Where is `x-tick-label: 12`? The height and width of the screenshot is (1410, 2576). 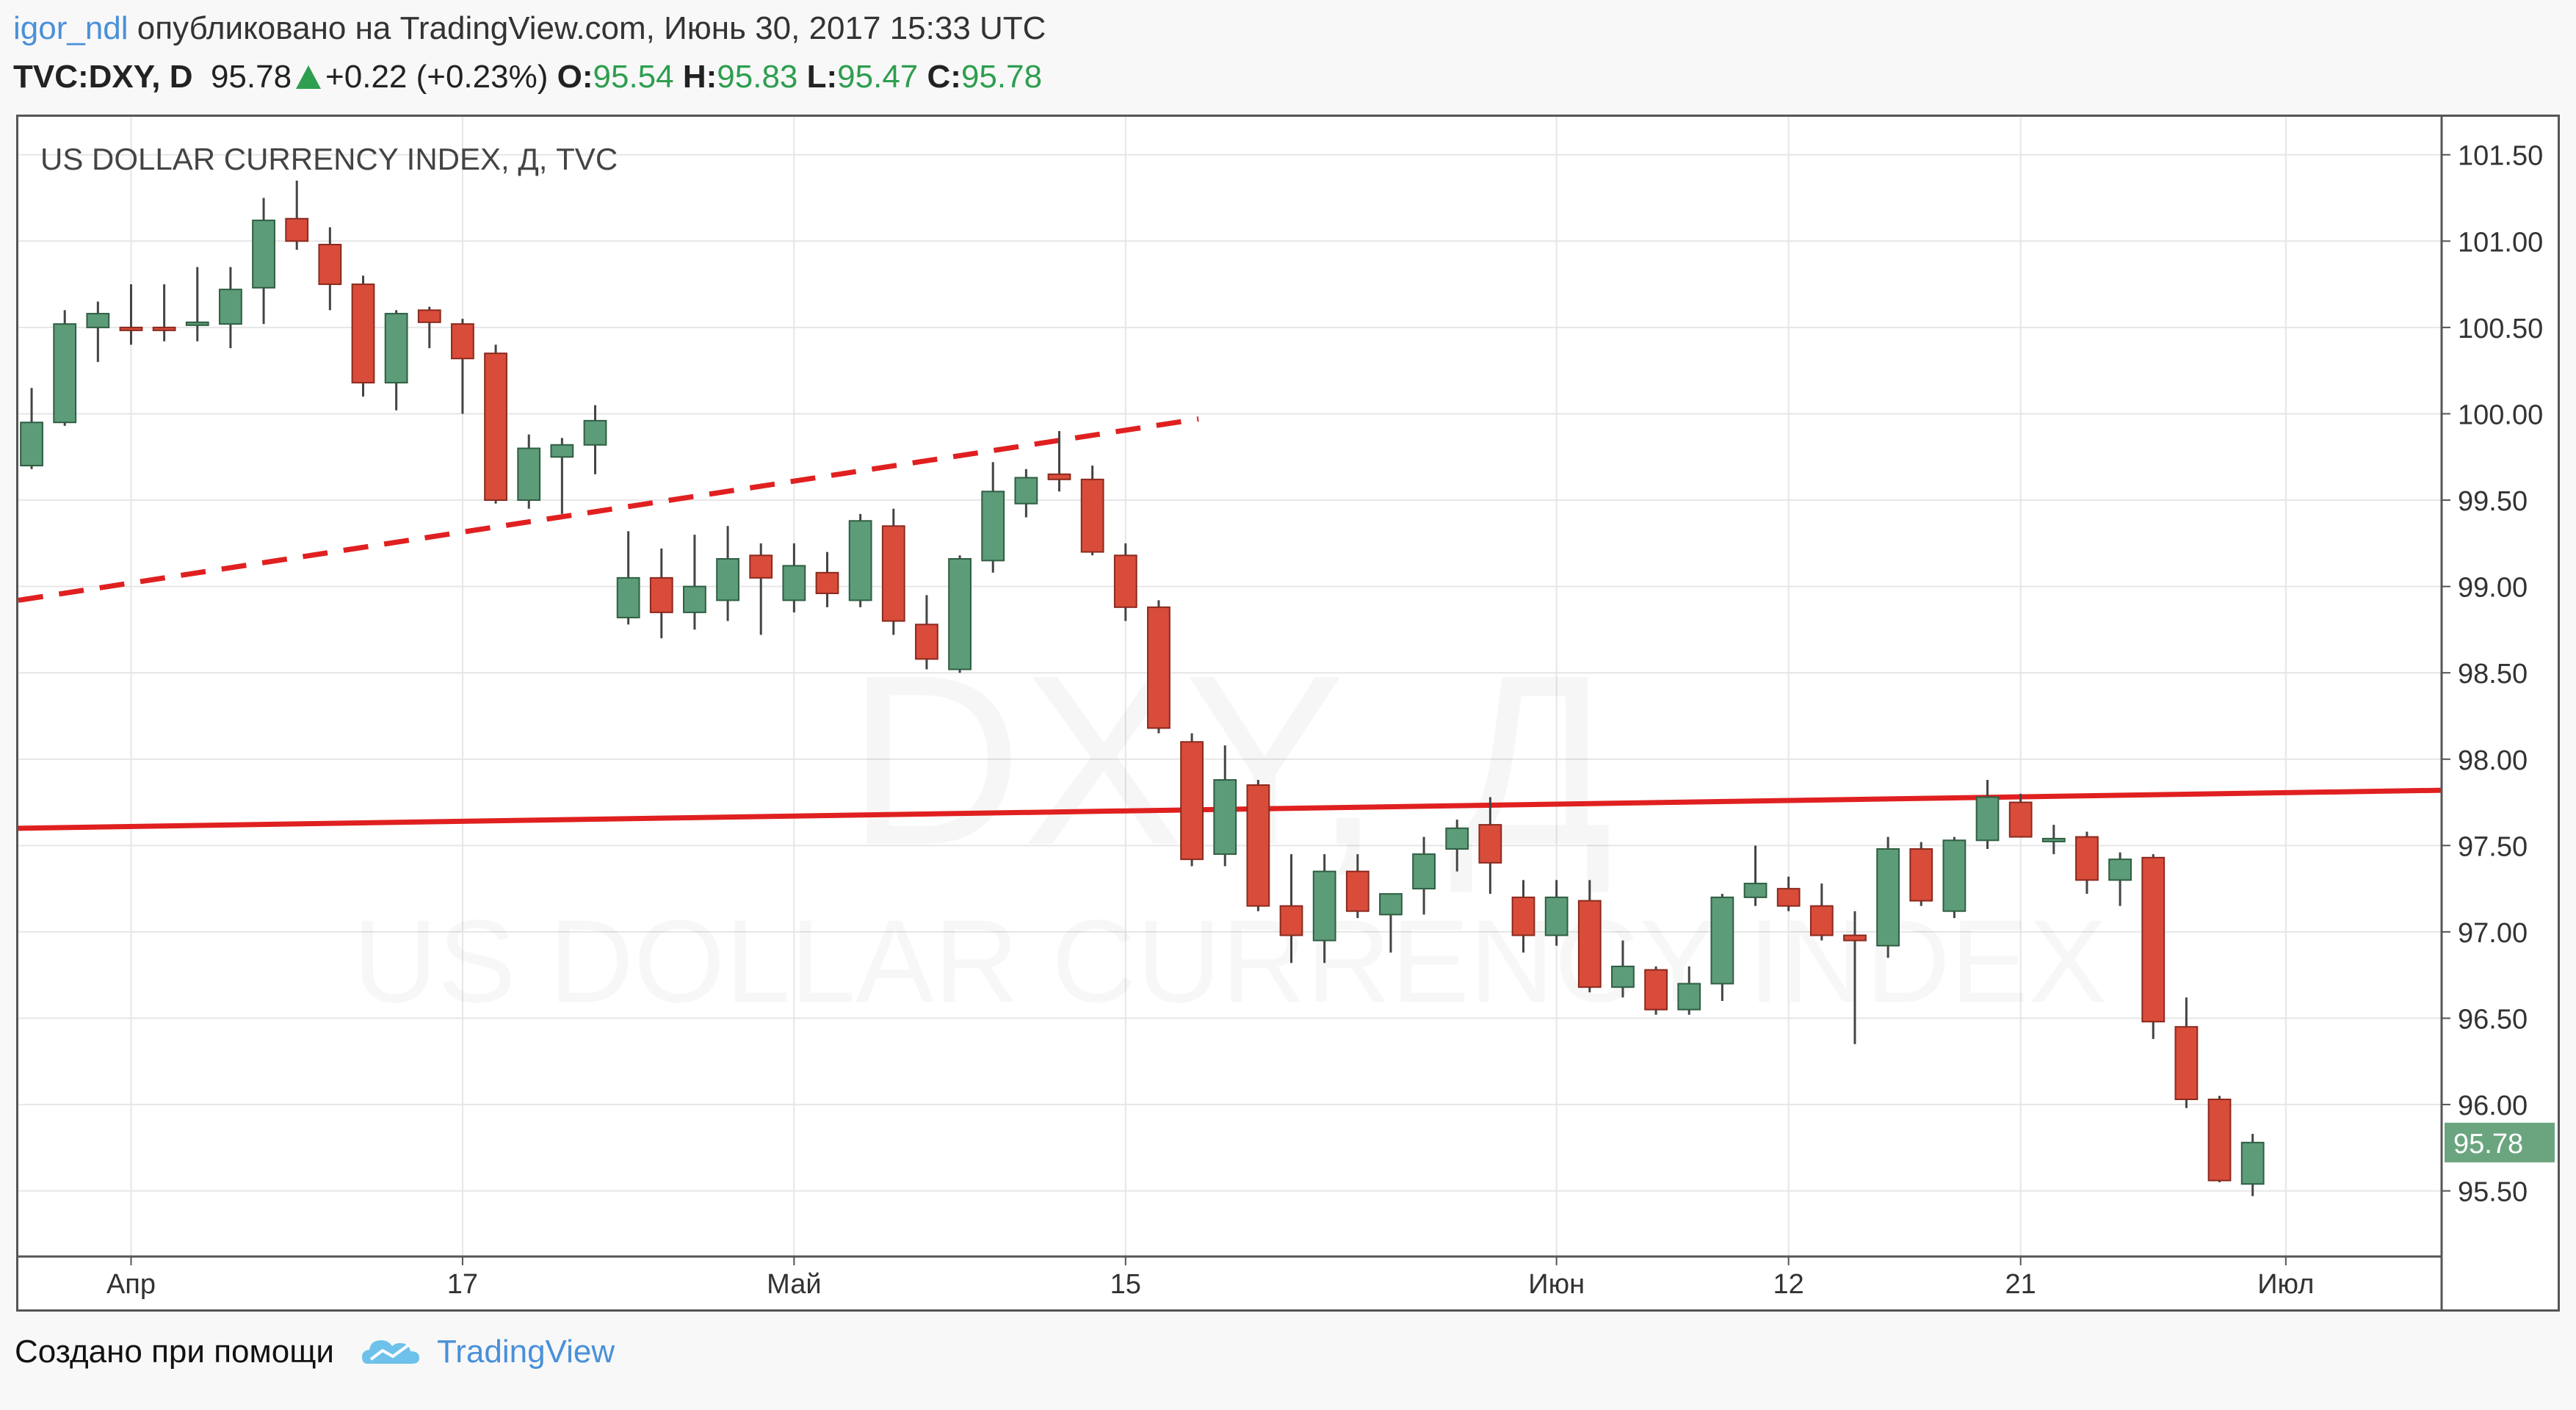
x-tick-label: 12 is located at coordinates (1788, 1284).